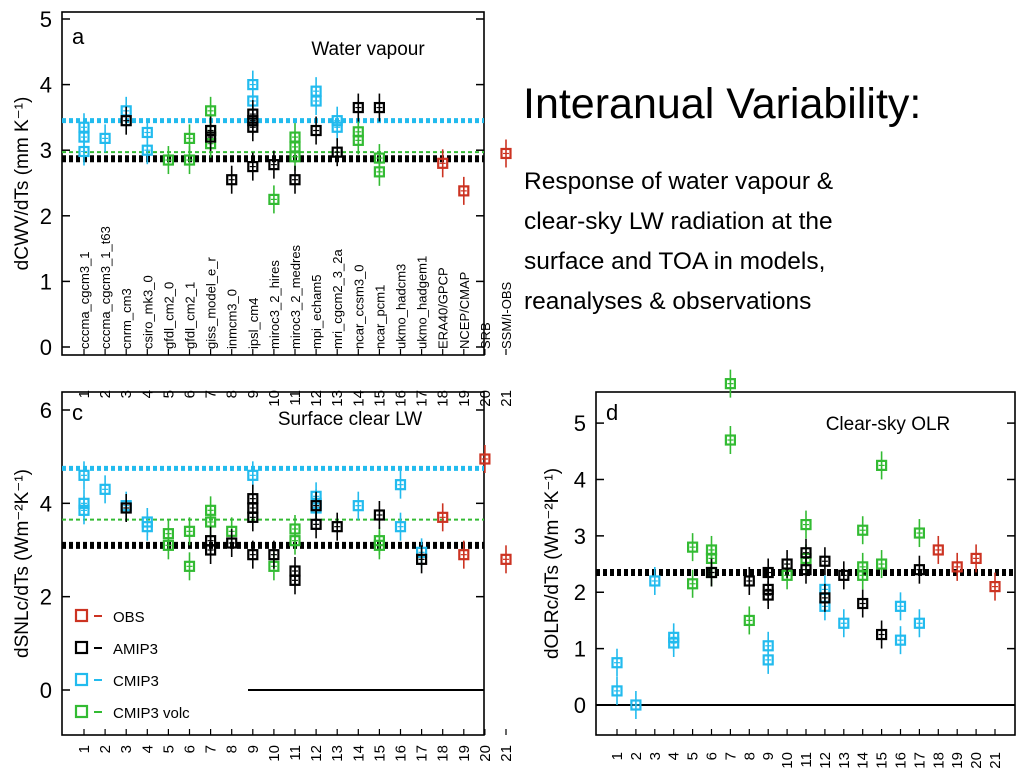 This screenshot has width=1024, height=768. Describe the element at coordinates (443, 308) in the screenshot. I see `model-name-label: ERA40/GPCP` at that location.